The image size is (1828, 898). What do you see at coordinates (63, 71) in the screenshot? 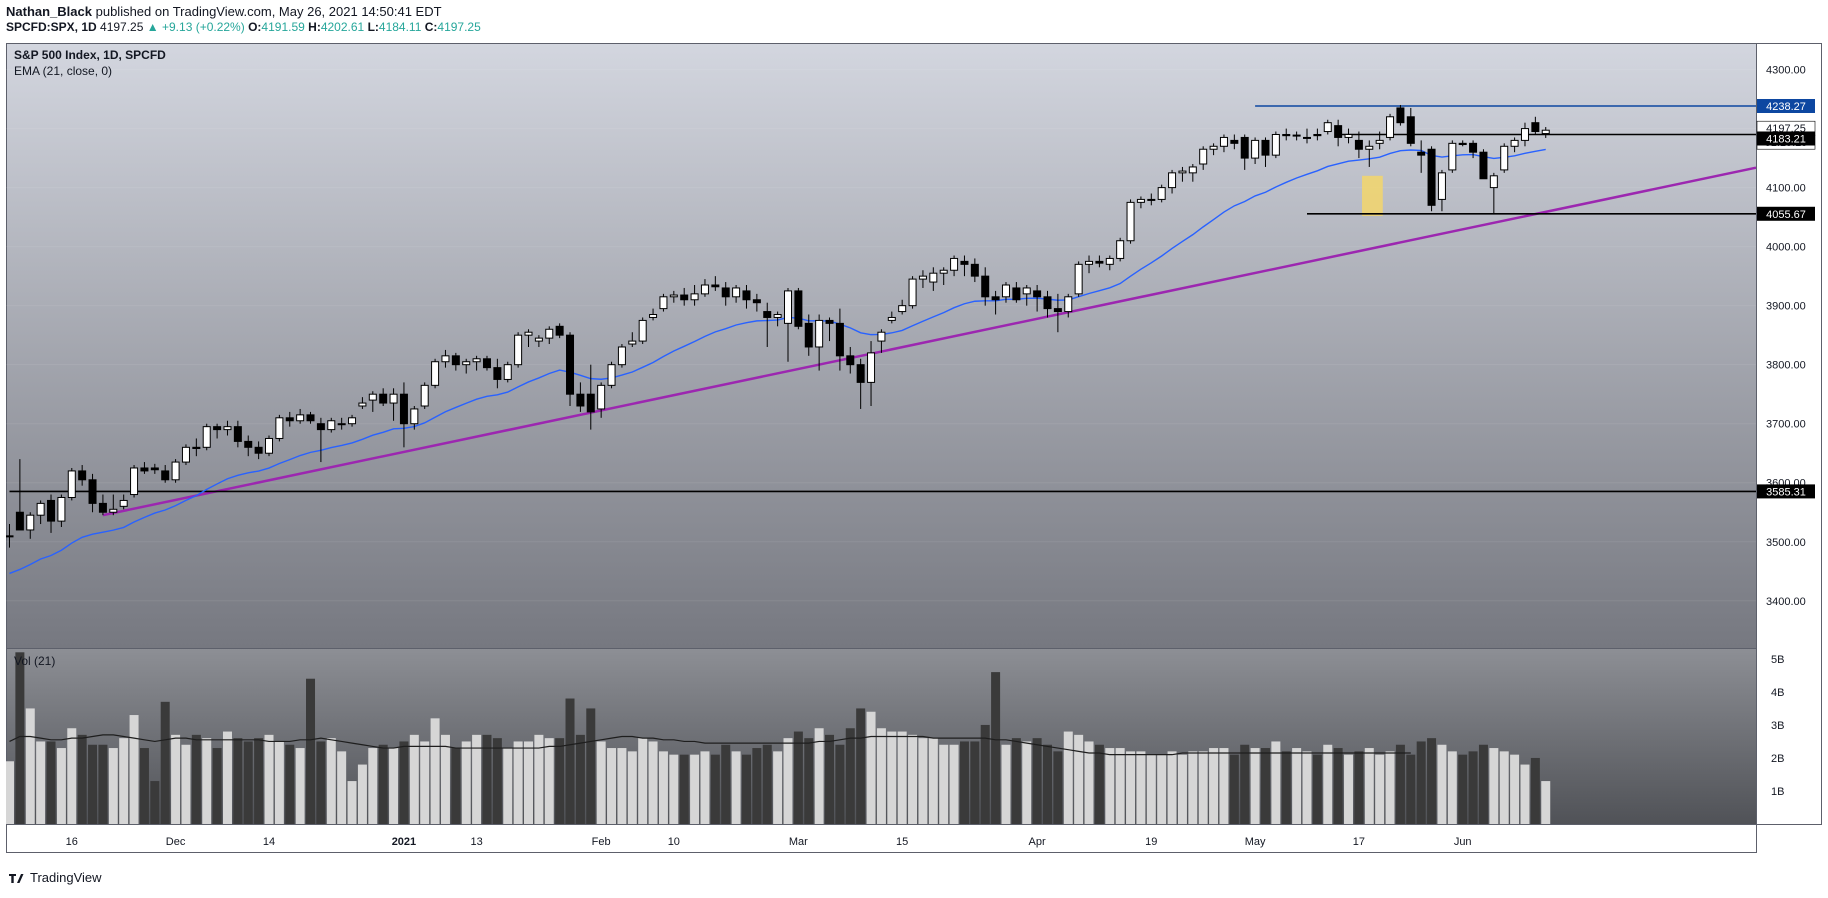
I see `ema-legend: EMA (21, close, 0)` at bounding box center [63, 71].